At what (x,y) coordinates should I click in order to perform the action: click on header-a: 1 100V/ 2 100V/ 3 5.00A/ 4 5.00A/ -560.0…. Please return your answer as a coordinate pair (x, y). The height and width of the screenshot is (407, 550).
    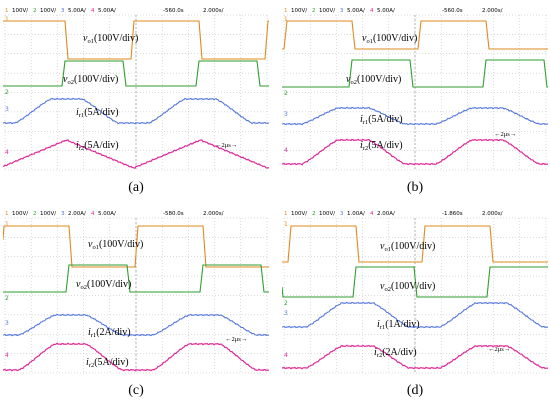
    Looking at the image, I should click on (114, 11).